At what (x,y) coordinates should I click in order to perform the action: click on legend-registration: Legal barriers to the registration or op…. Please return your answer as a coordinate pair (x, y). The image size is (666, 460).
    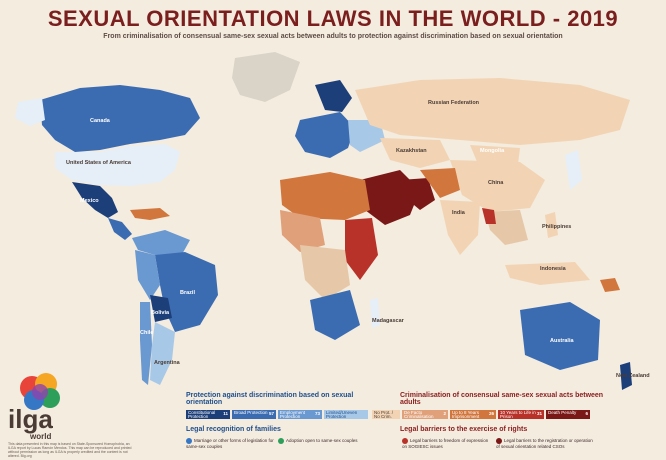
    Looking at the image, I should click on (544, 443).